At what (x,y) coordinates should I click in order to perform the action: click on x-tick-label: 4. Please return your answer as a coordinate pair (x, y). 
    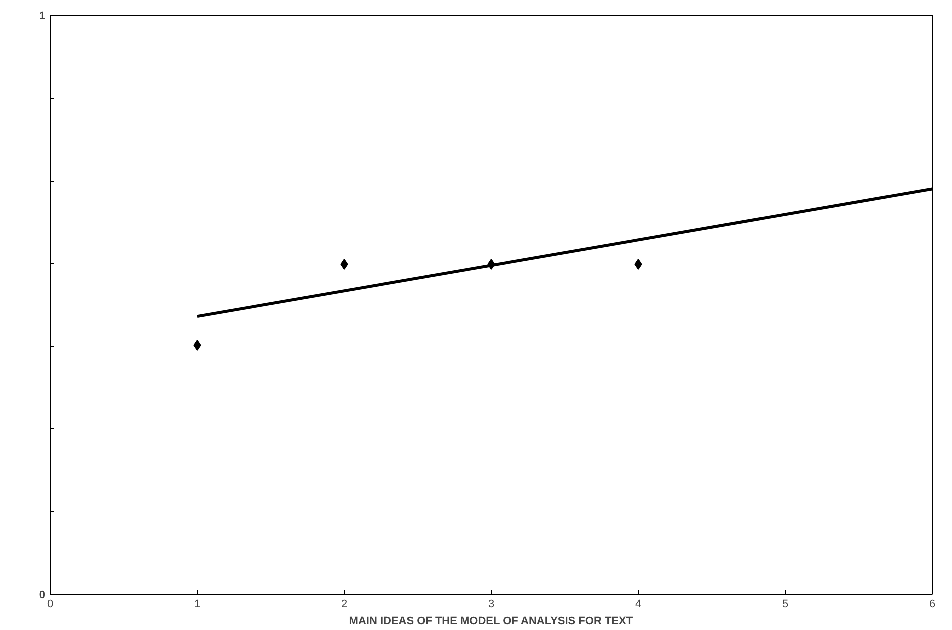
    Looking at the image, I should click on (638, 604).